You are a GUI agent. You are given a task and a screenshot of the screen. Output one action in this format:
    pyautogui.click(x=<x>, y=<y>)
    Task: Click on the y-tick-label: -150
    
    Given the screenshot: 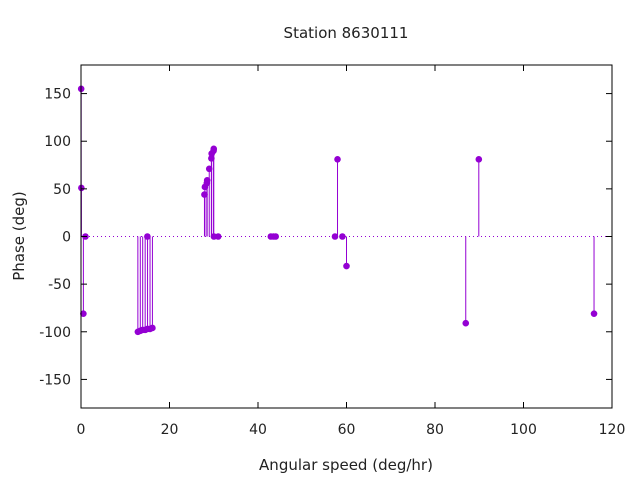 What is the action you would take?
    pyautogui.click(x=55, y=380)
    